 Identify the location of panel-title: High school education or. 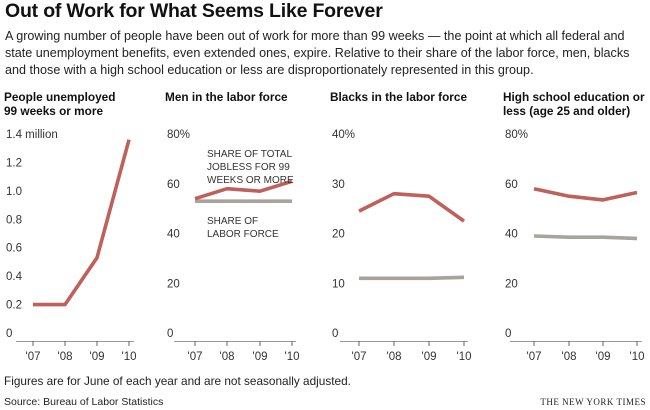
(574, 97).